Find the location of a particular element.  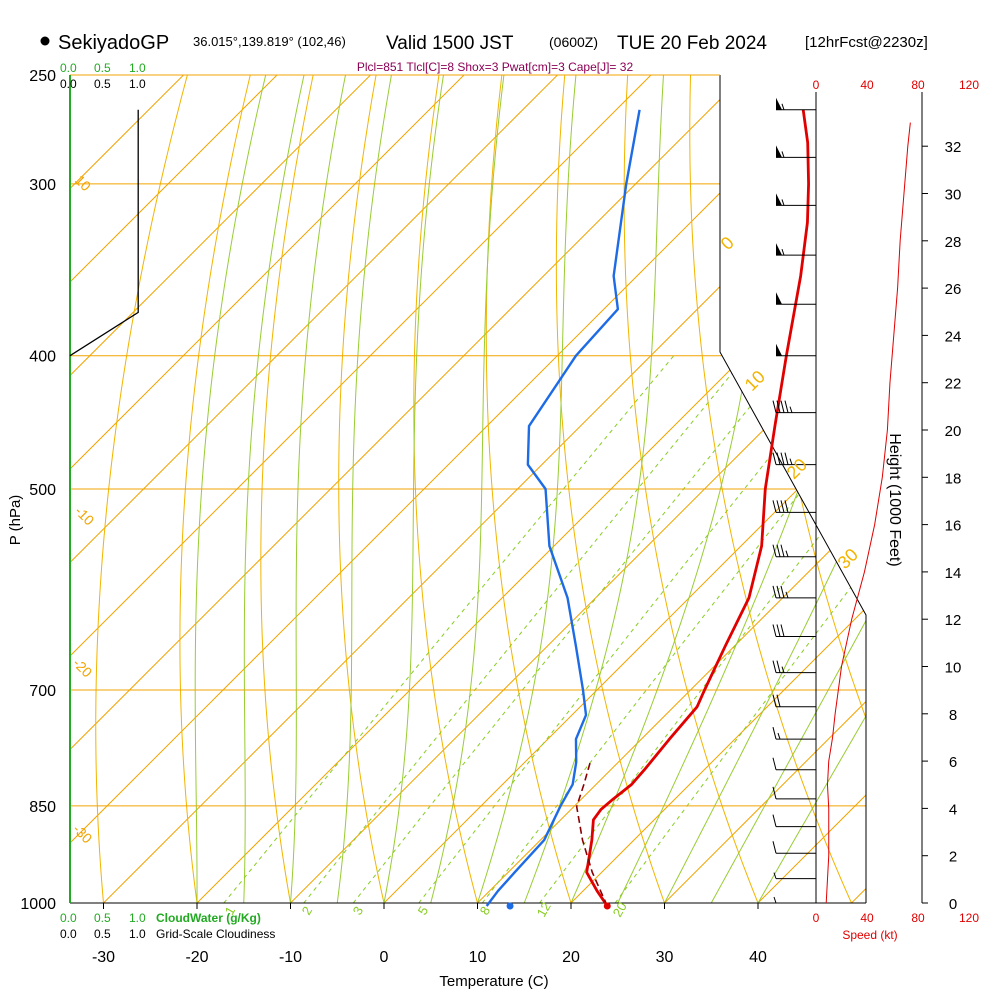

wind-panel is located at coordinates (850, 498).